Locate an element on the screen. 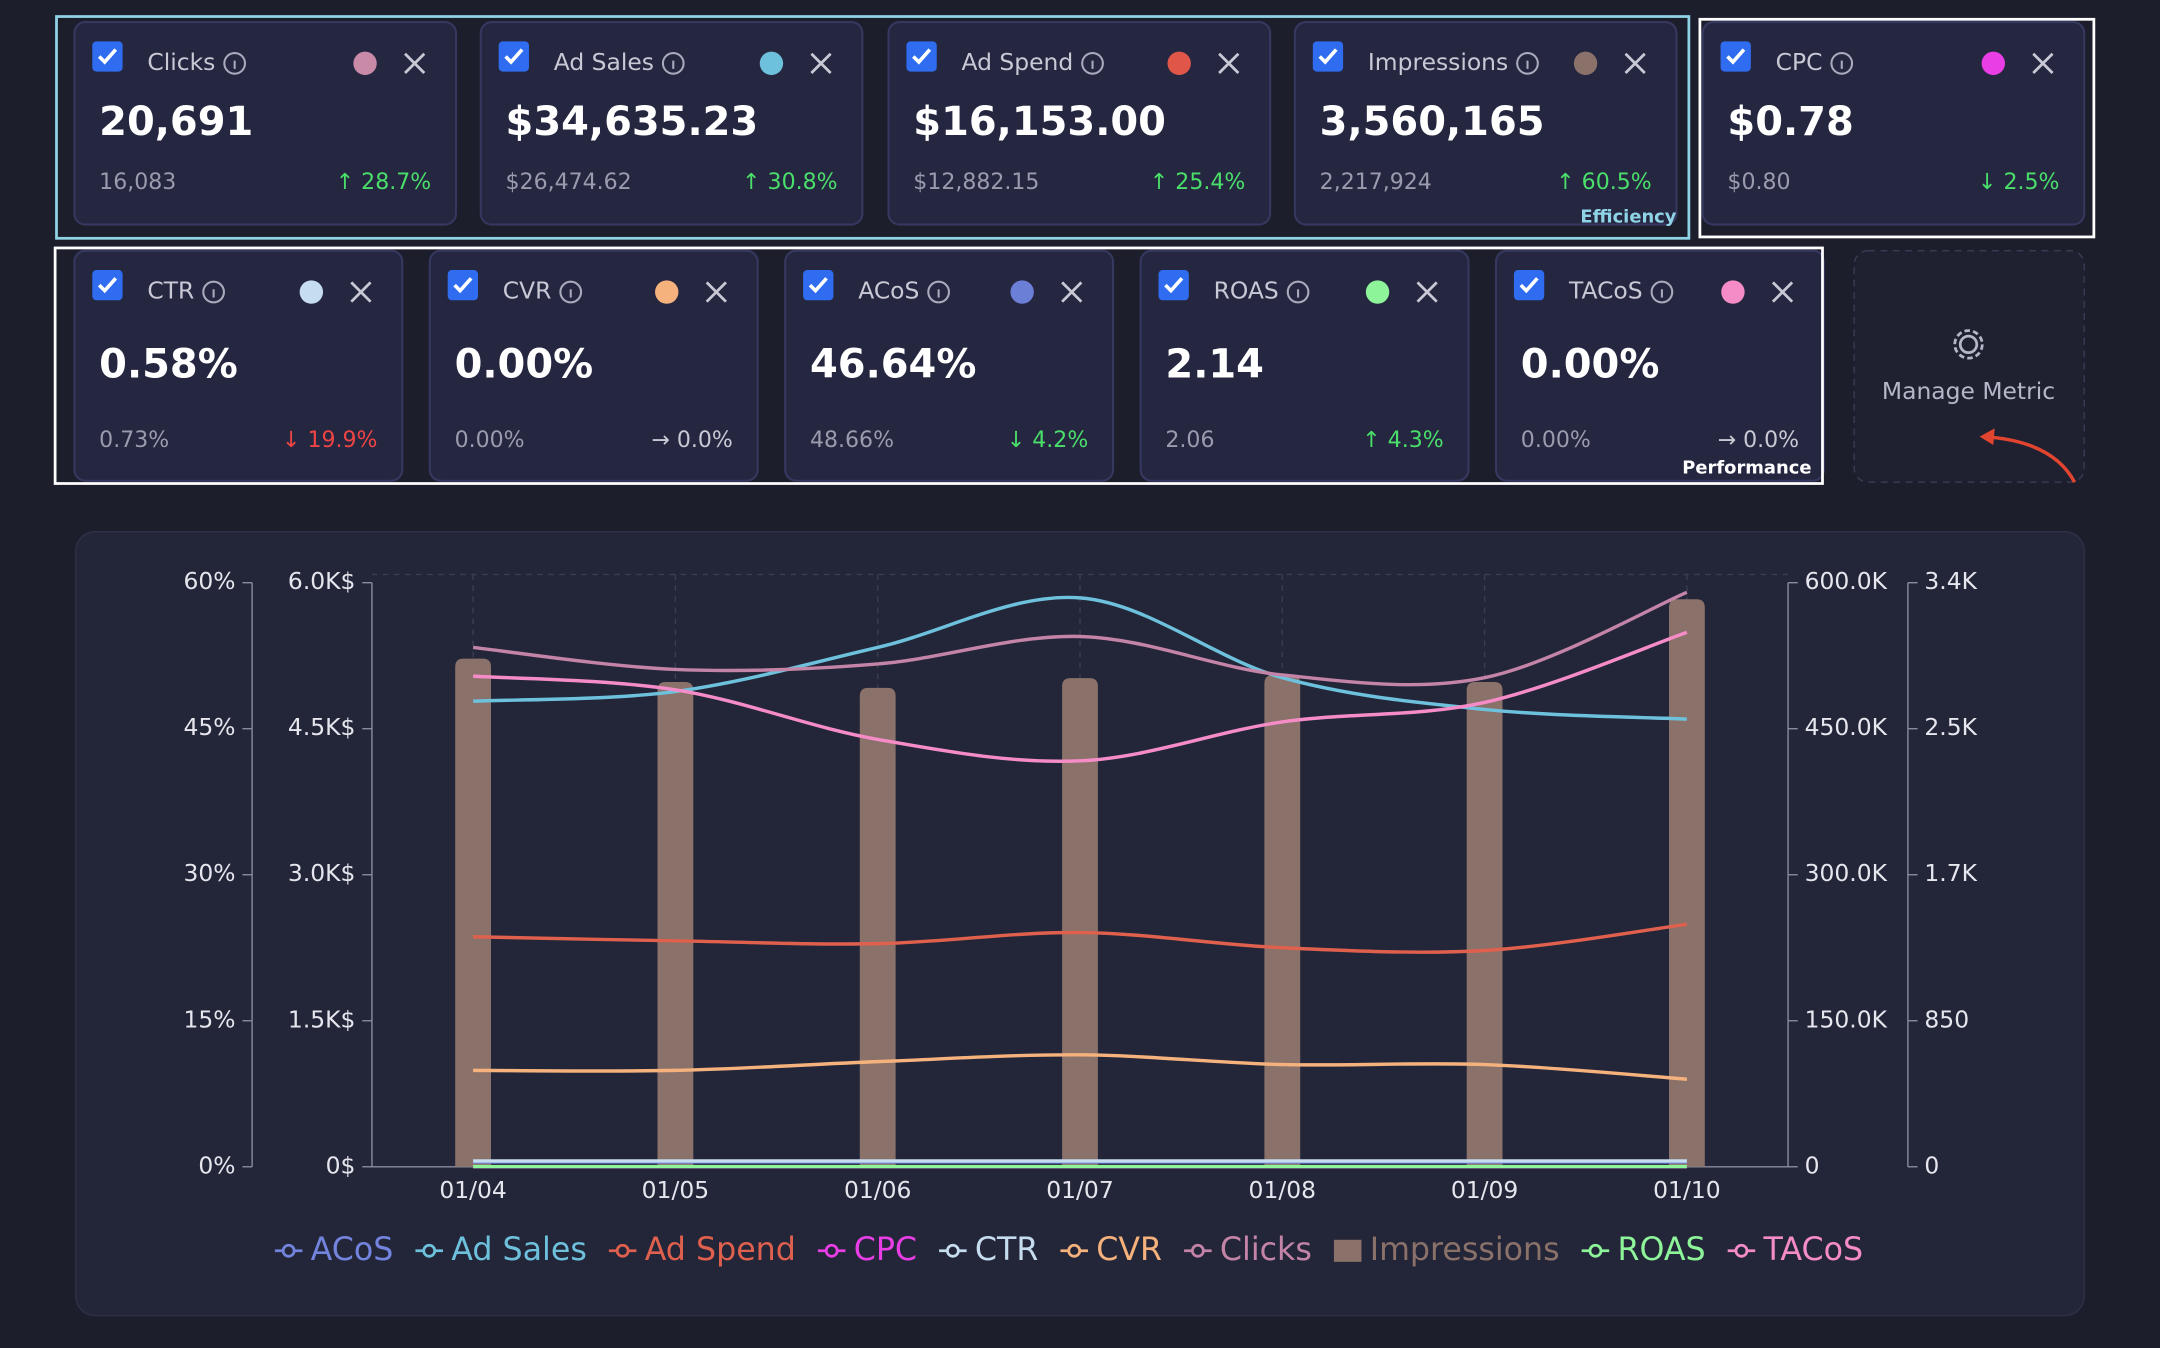 The width and height of the screenshot is (2160, 1348). metric-card: Ad Spend $16,153.00 $12,882.15 ↑ 25.4% is located at coordinates (1079, 123).